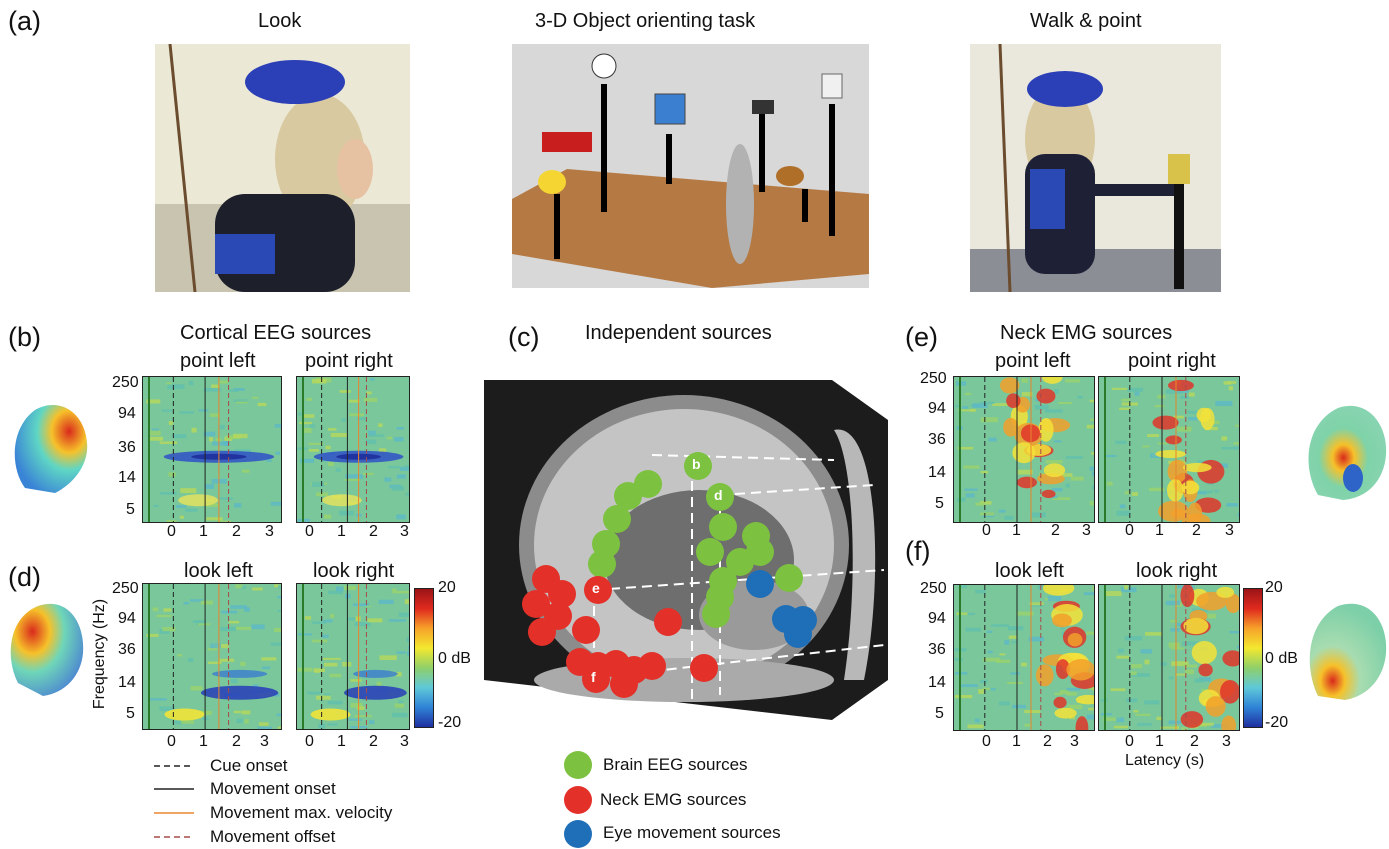 The height and width of the screenshot is (849, 1389). Describe the element at coordinates (341, 741) in the screenshot. I see `d2-xtick-1: 1` at that location.